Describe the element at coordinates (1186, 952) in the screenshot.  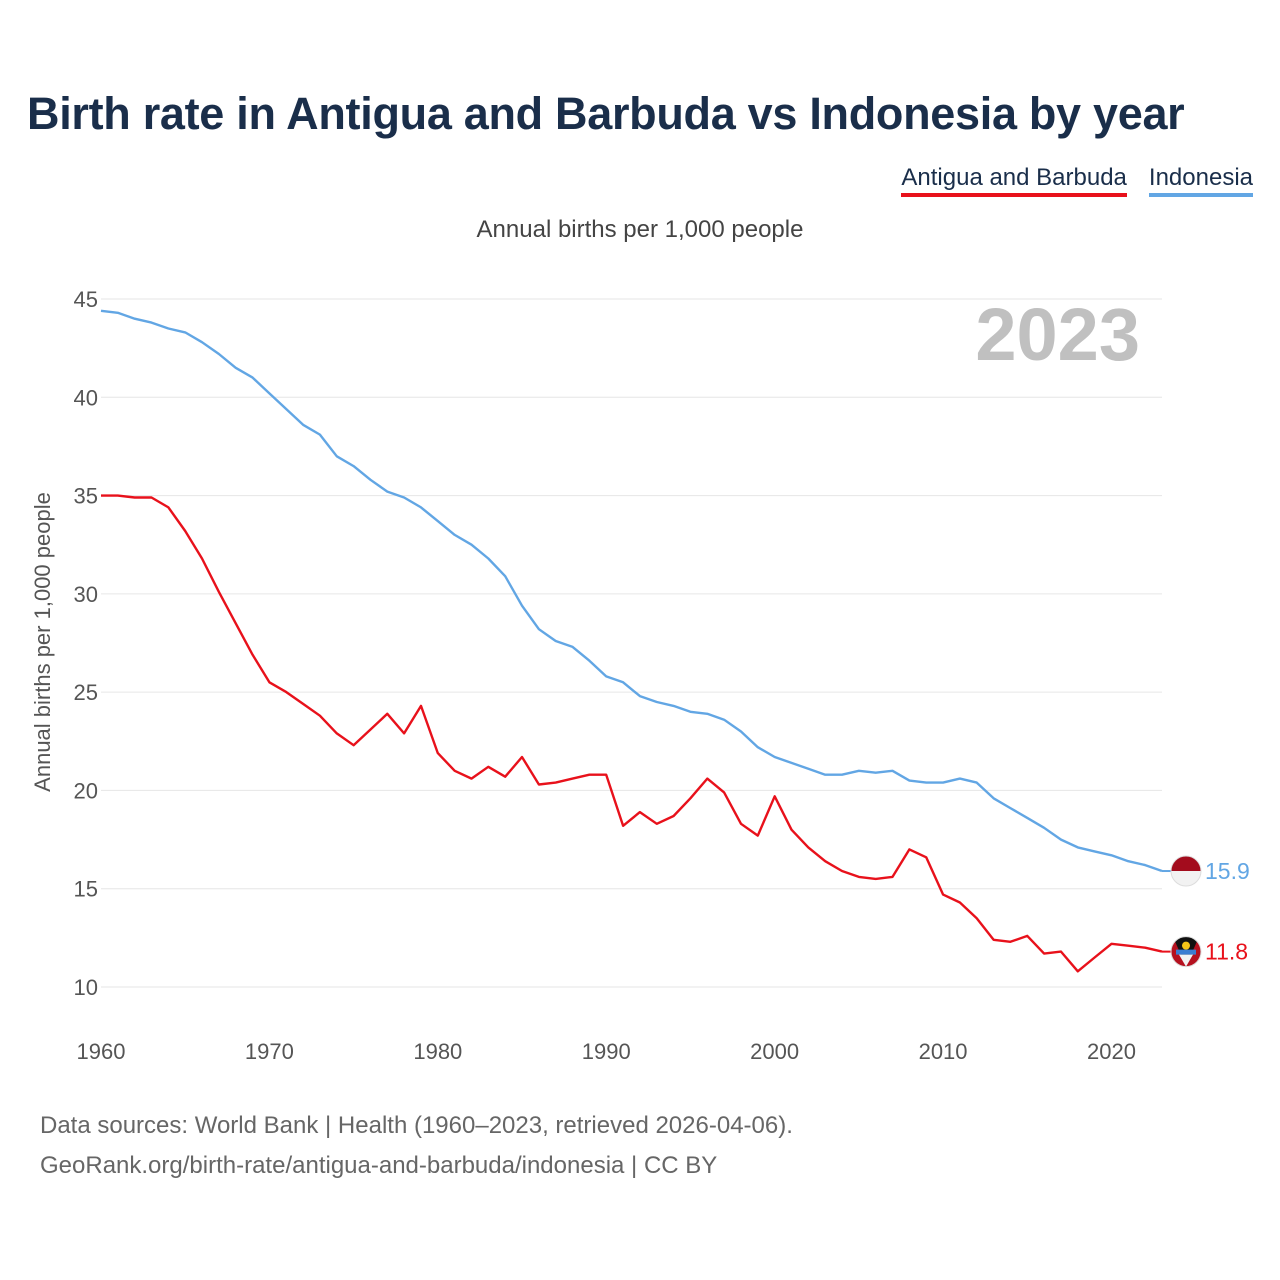
I see `flag-antigua-and-barbuda-icon` at that location.